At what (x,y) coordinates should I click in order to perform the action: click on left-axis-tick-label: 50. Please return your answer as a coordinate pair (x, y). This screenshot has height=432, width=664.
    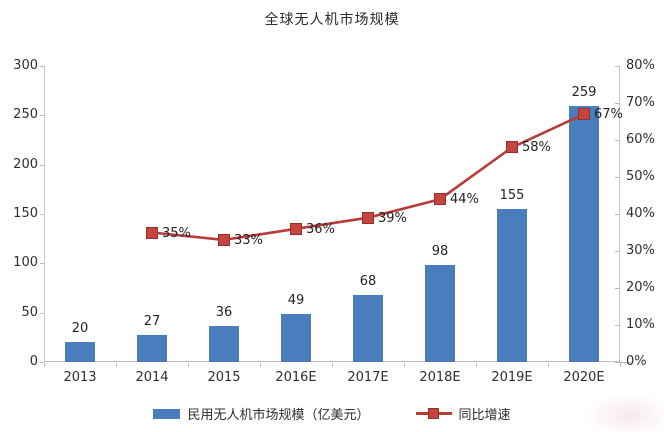
    Looking at the image, I should click on (29, 312).